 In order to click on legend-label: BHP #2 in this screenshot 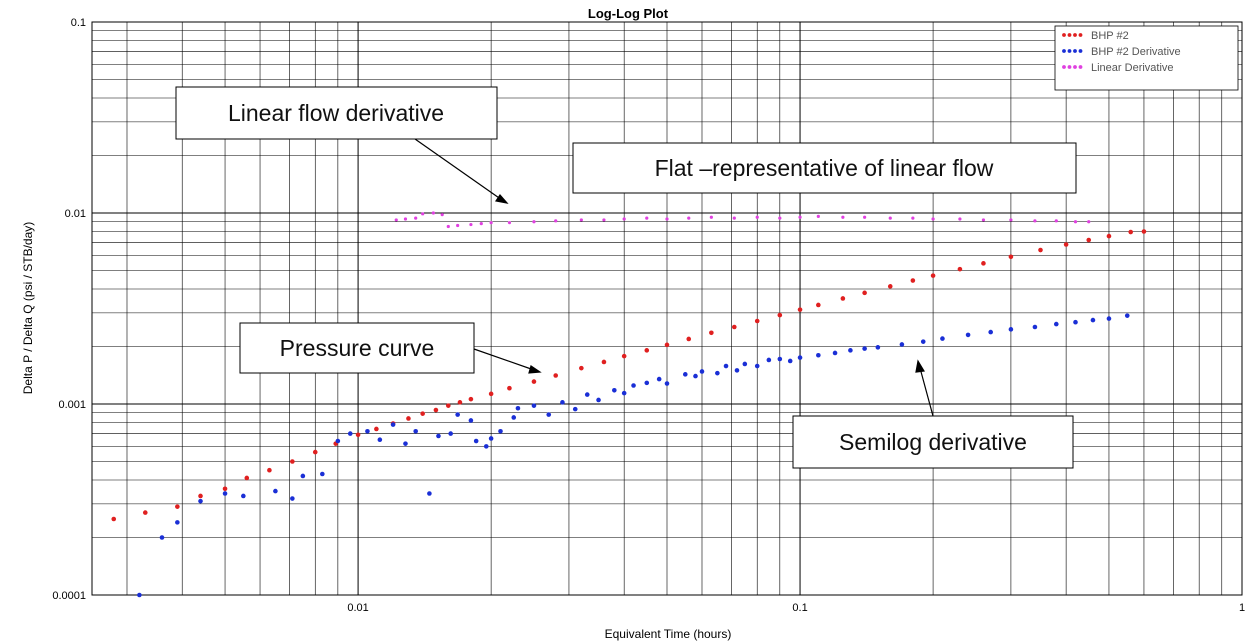, I will do `click(1110, 36)`.